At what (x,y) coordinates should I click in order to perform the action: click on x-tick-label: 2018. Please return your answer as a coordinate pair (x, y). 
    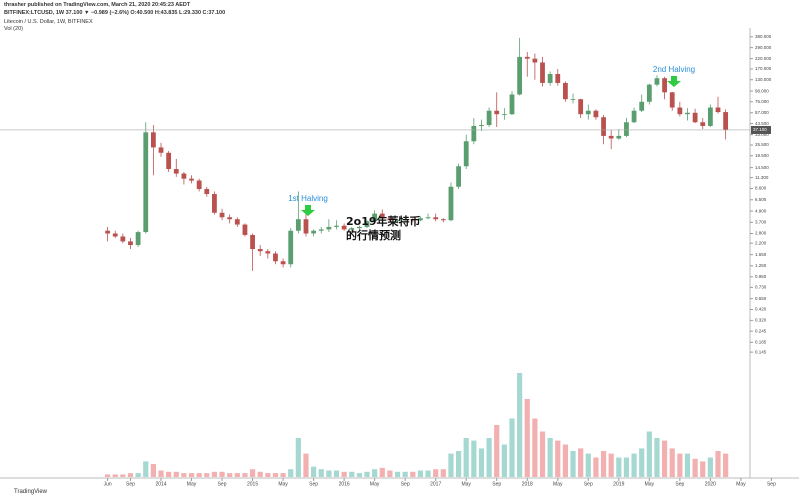
    Looking at the image, I should click on (527, 484).